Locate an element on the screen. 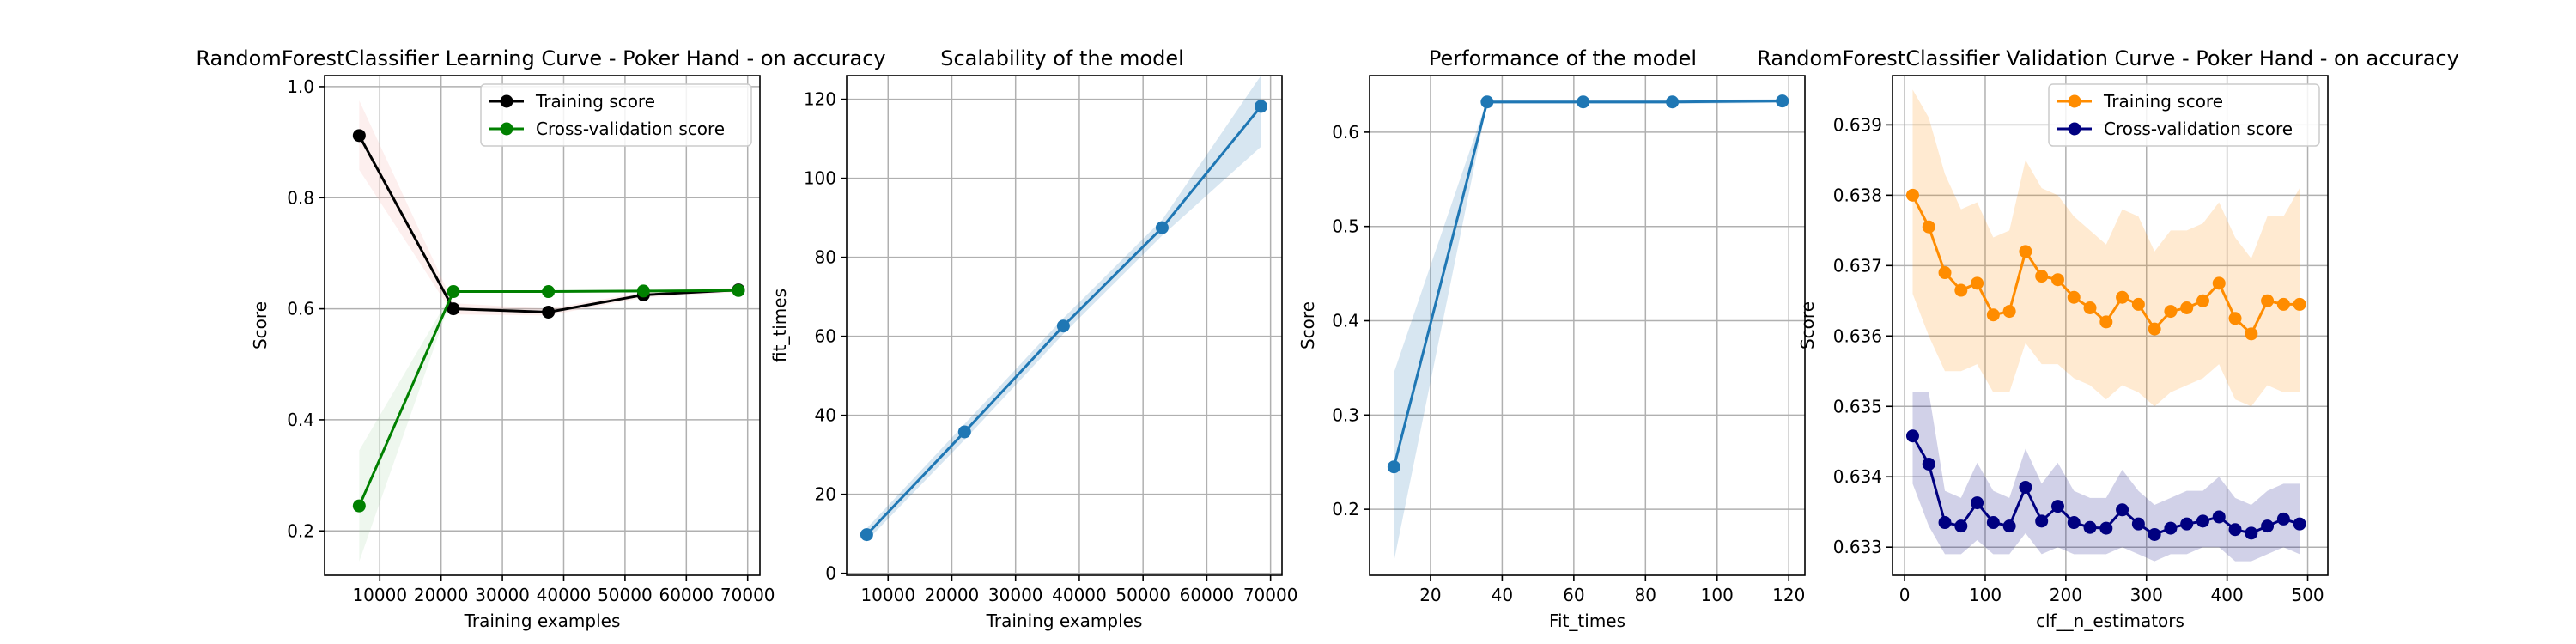 Image resolution: width=2576 pixels, height=644 pixels. x-tick-label: 300 is located at coordinates (2146, 595).